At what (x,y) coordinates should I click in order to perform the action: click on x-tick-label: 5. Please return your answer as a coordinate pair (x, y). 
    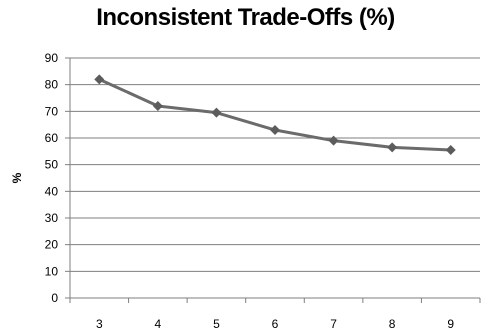
    Looking at the image, I should click on (216, 324).